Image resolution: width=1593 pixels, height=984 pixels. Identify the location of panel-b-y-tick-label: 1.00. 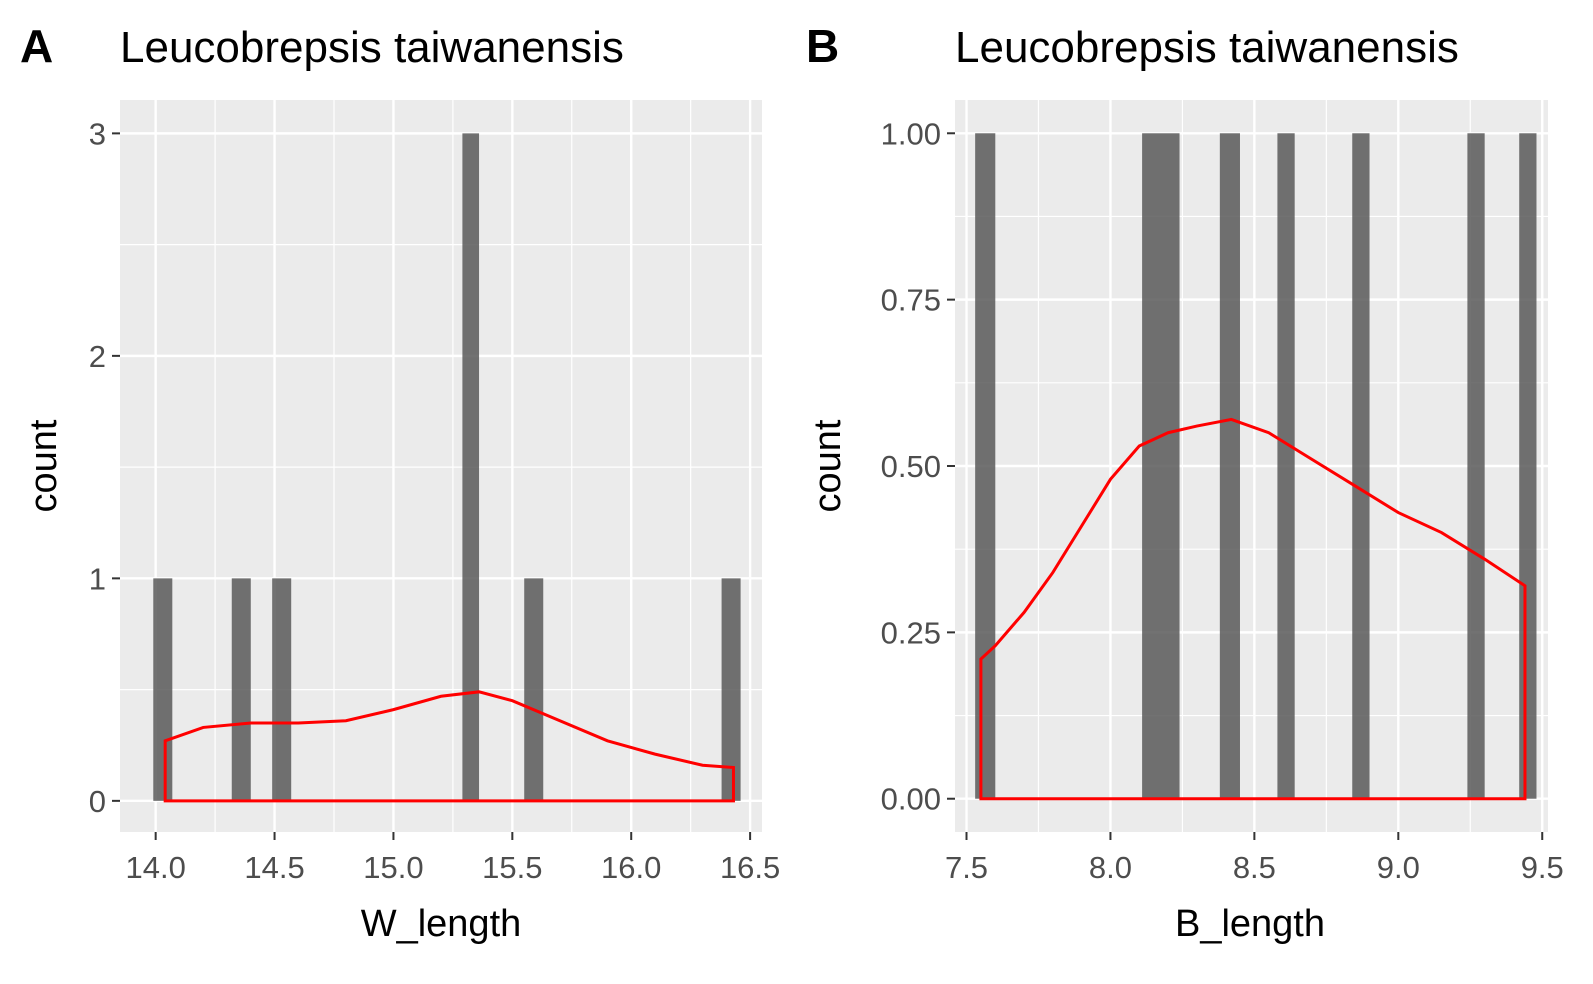
(911, 133).